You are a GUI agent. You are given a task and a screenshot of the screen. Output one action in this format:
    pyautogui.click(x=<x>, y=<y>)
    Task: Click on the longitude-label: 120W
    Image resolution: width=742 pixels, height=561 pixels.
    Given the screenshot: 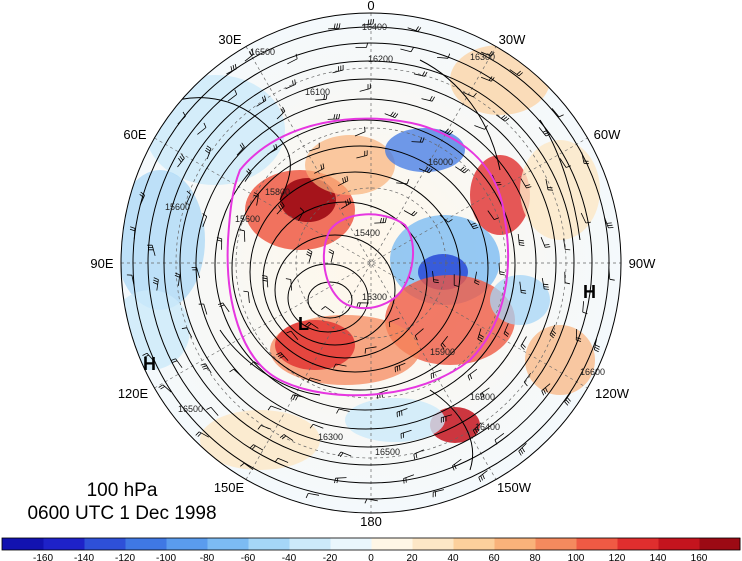 What is the action you would take?
    pyautogui.click(x=612, y=393)
    